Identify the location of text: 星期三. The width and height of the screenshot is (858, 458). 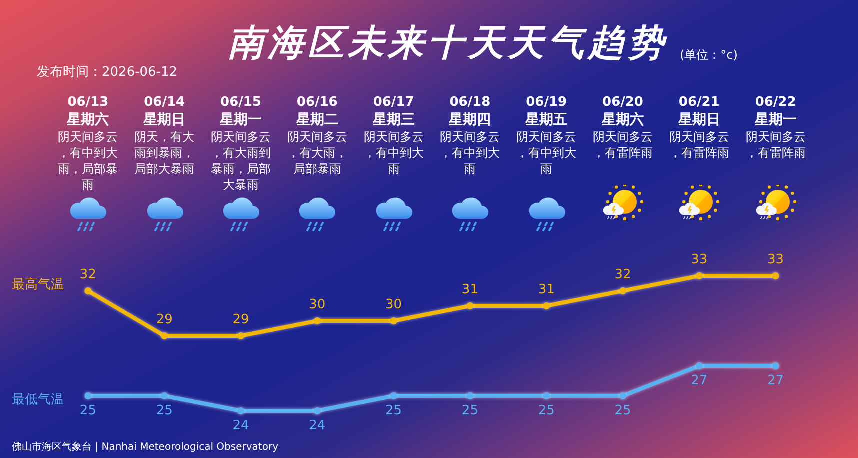
(394, 120).